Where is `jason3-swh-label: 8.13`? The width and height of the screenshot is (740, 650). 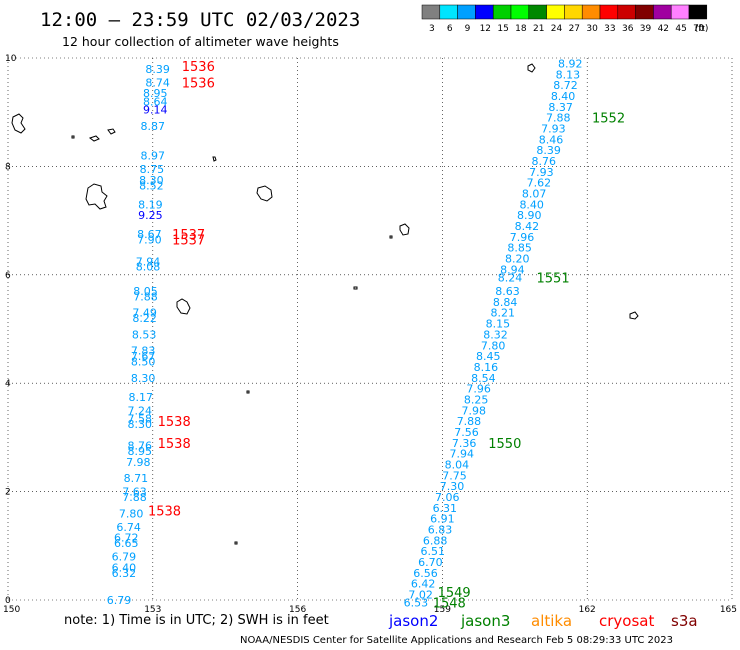
jason3-swh-label: 8.13 is located at coordinates (568, 74).